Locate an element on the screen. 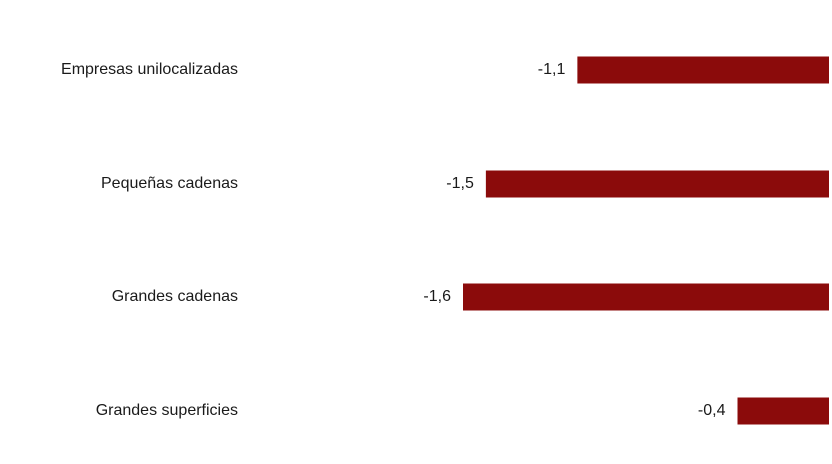  value-label: -1,6 is located at coordinates (437, 296).